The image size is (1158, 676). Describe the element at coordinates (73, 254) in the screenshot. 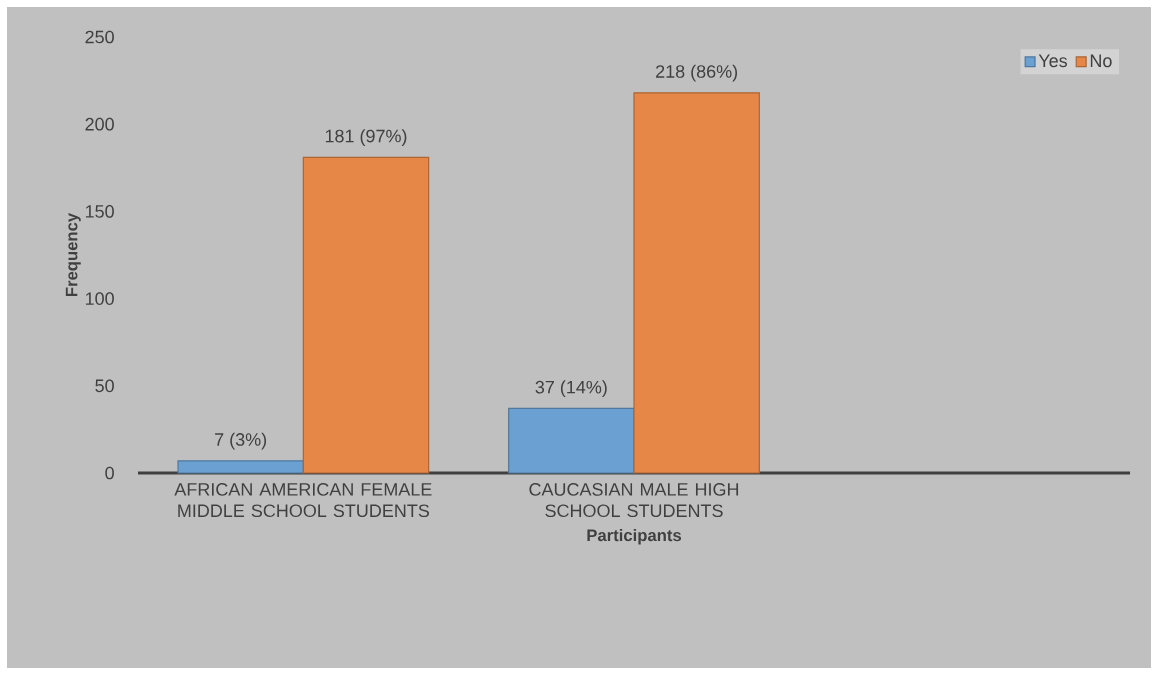

I see `y-axis-title: Frequency` at that location.